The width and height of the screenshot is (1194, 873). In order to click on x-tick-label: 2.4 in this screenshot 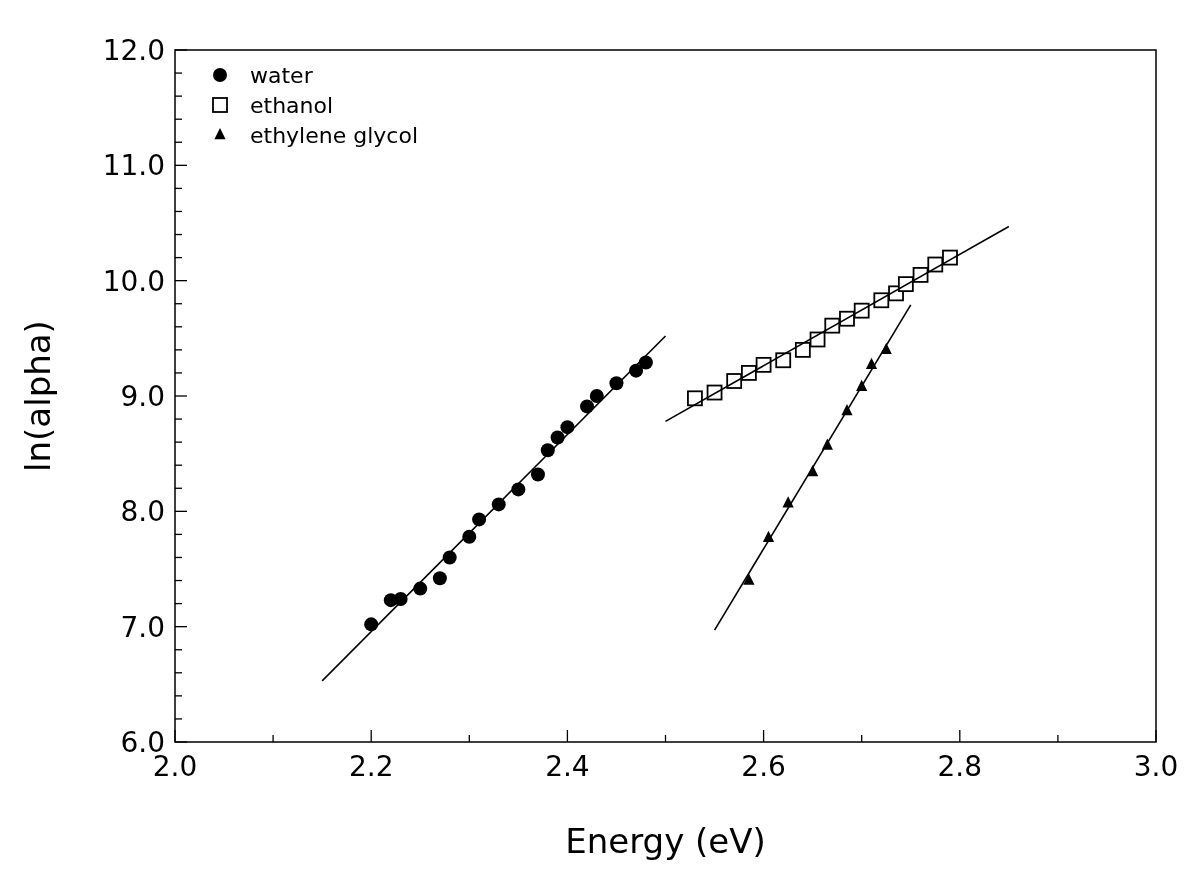, I will do `click(567, 766)`.